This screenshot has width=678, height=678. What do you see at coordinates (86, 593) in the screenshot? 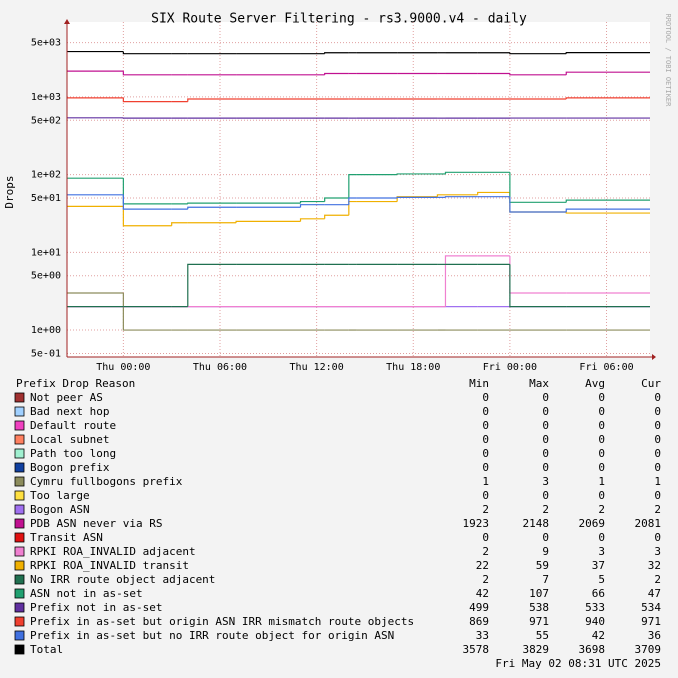
I see `legend-label: ASN not in as-set` at bounding box center [86, 593].